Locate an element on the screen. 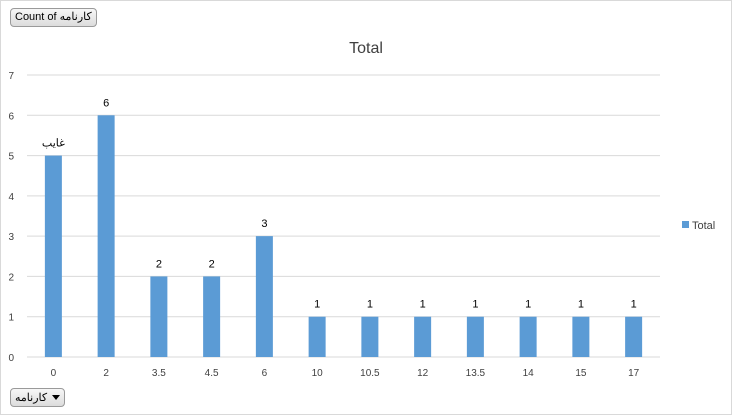 This screenshot has width=732, height=415. value-field-label: Count of کارنامه is located at coordinates (53, 17).